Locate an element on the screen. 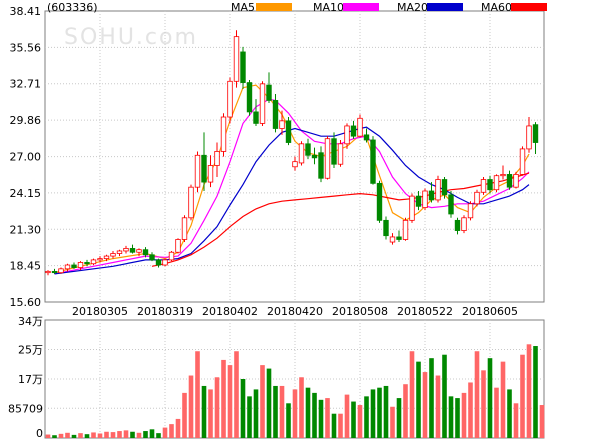  volume-axis: 34万 25万 17万 85709 0 is located at coordinates (25, 377).